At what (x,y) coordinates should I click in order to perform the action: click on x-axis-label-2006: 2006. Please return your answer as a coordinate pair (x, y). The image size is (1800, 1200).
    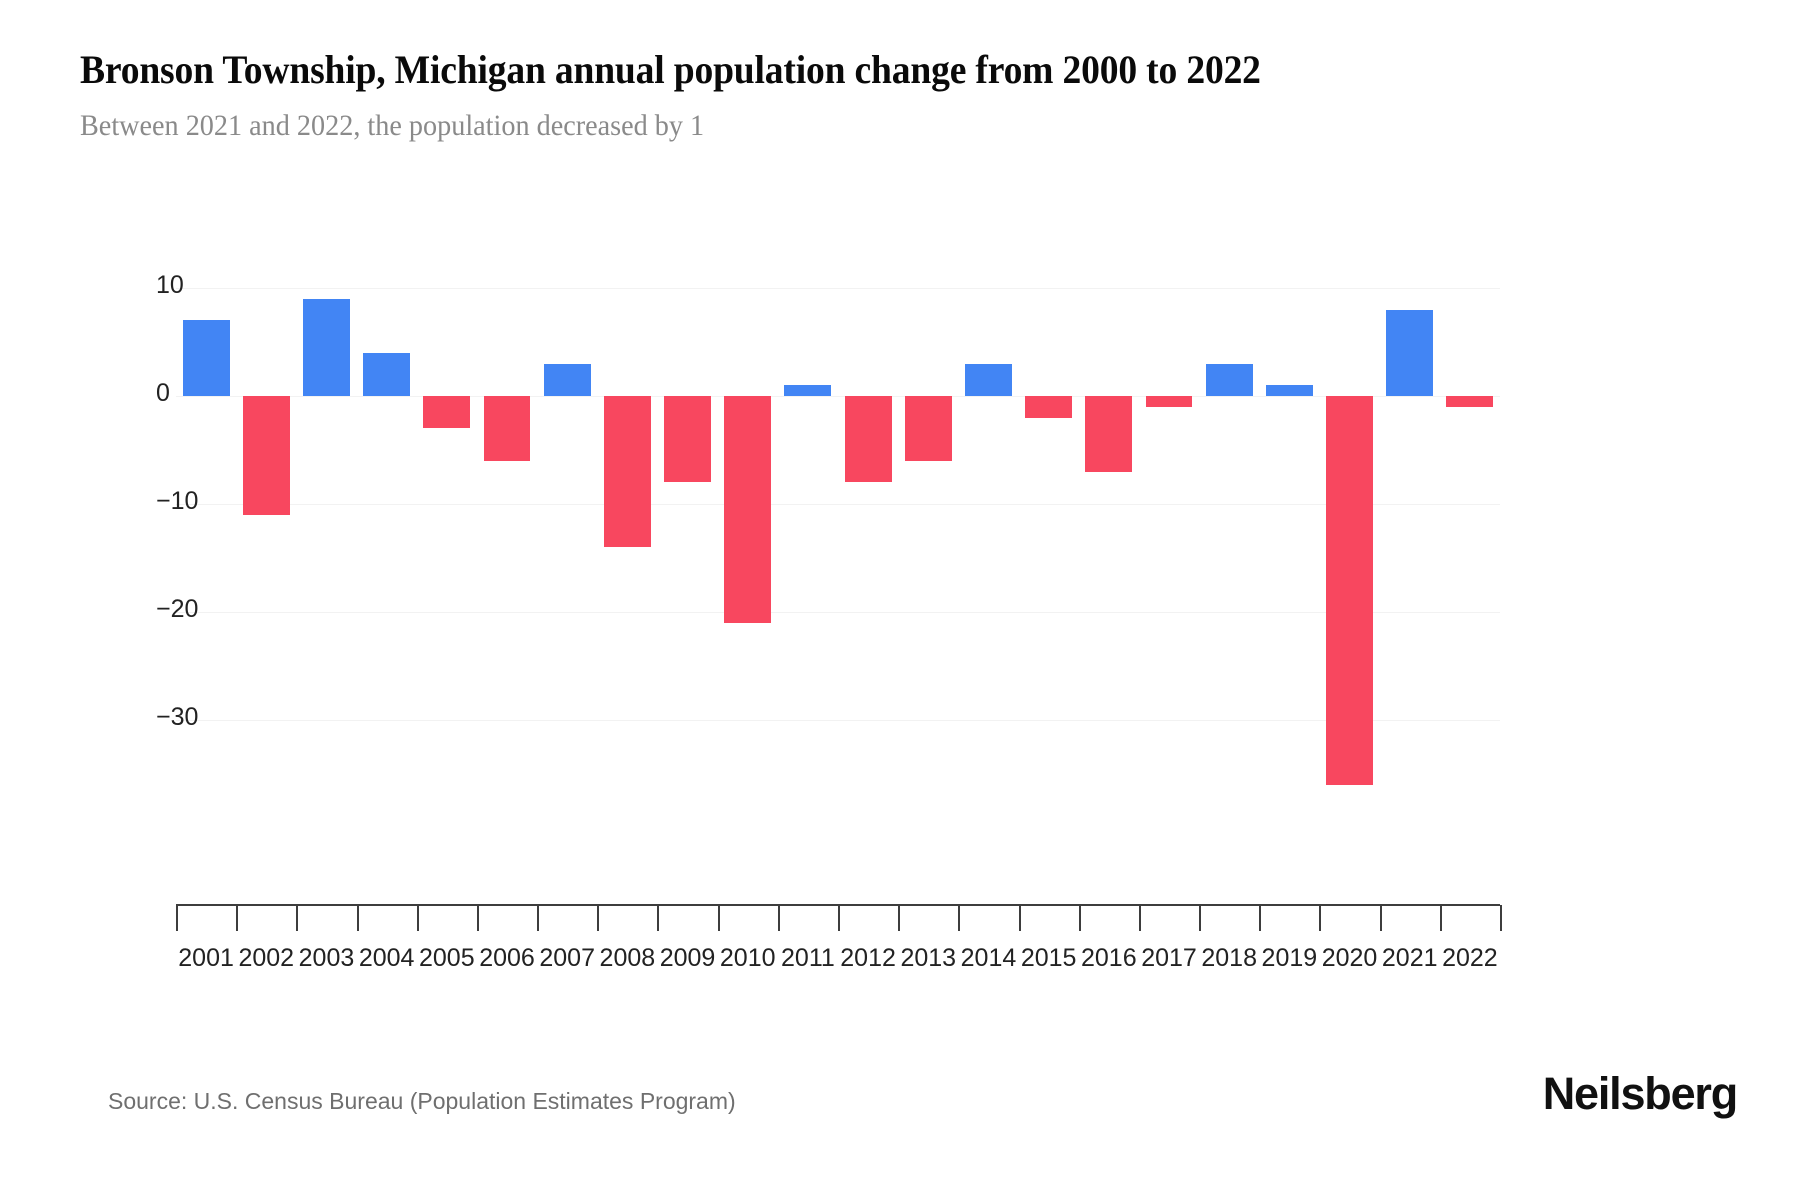
    Looking at the image, I should click on (507, 958).